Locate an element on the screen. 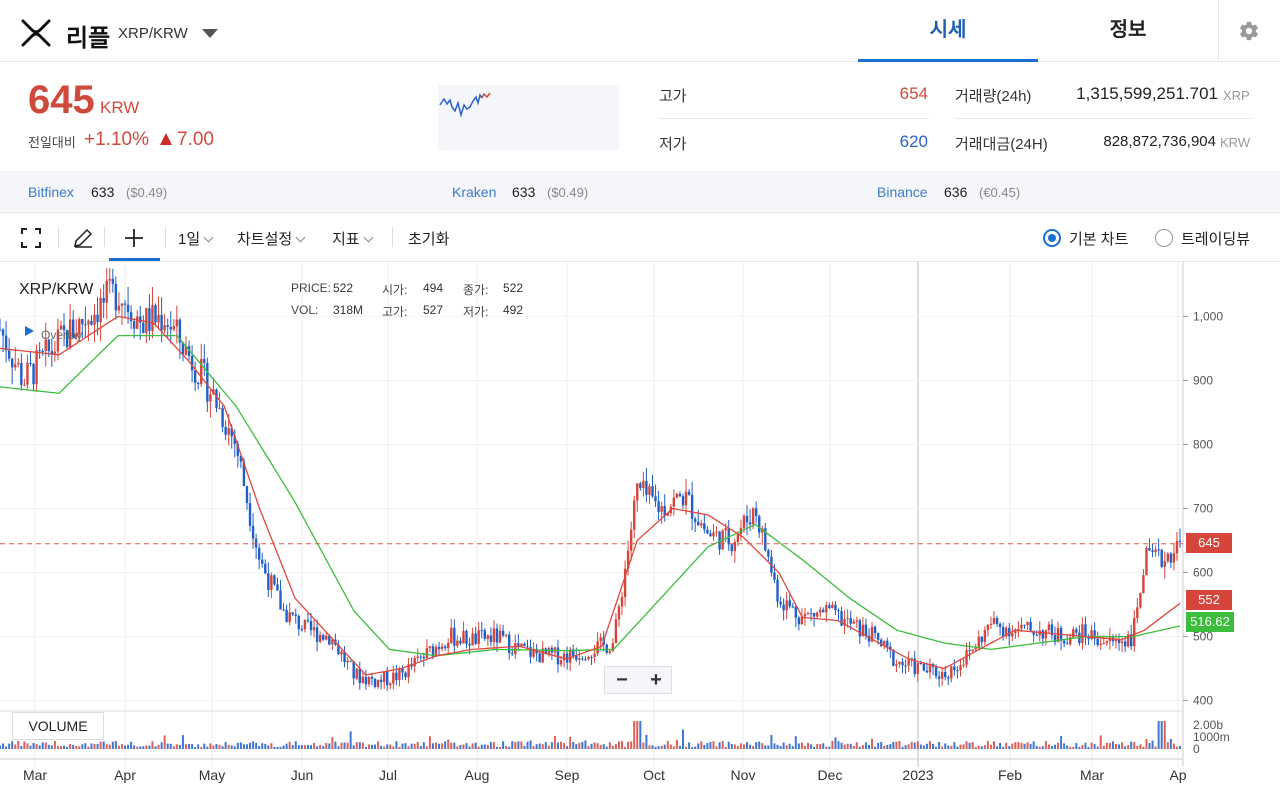  overlay-label: Overlay is located at coordinates (62, 335).